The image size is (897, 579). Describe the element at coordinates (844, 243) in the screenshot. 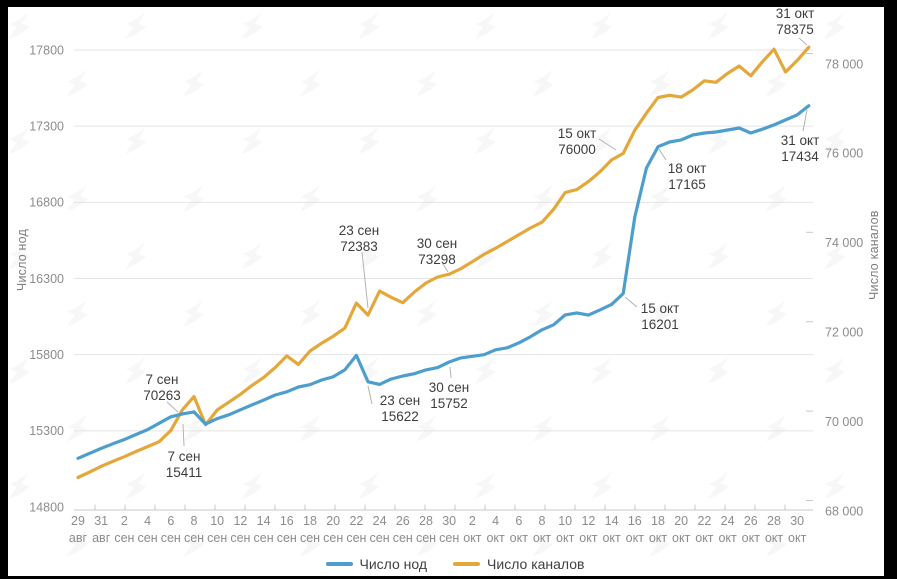

I see `right-axis-tick-label: 74 000` at that location.